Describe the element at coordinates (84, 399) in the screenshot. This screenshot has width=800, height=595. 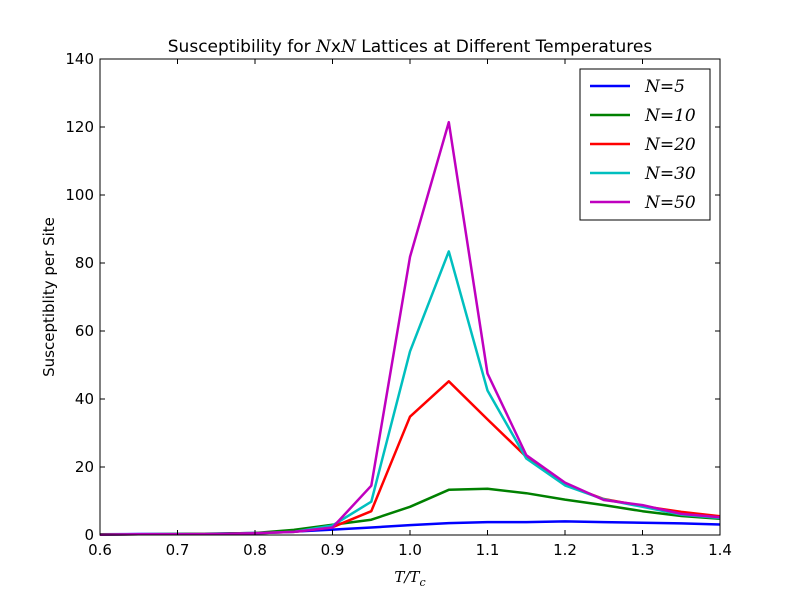
I see `y-tick-label: 40` at that location.